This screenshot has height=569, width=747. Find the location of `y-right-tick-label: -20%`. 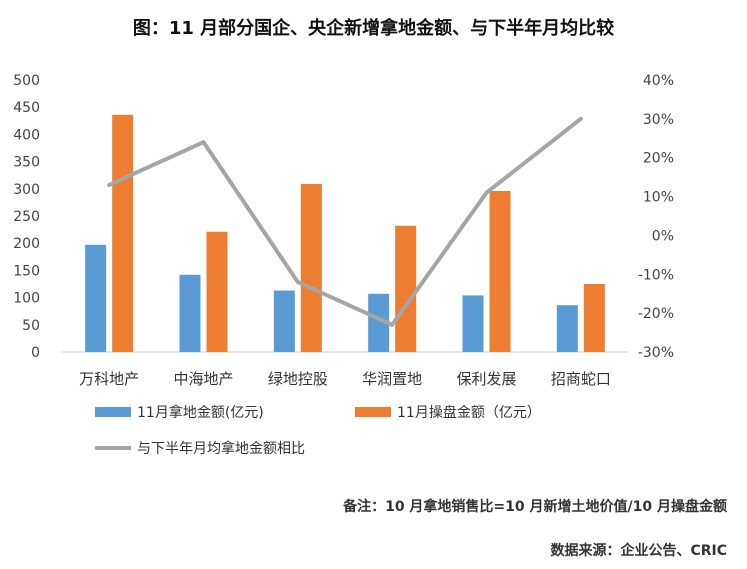

y-right-tick-label: -20% is located at coordinates (656, 314).